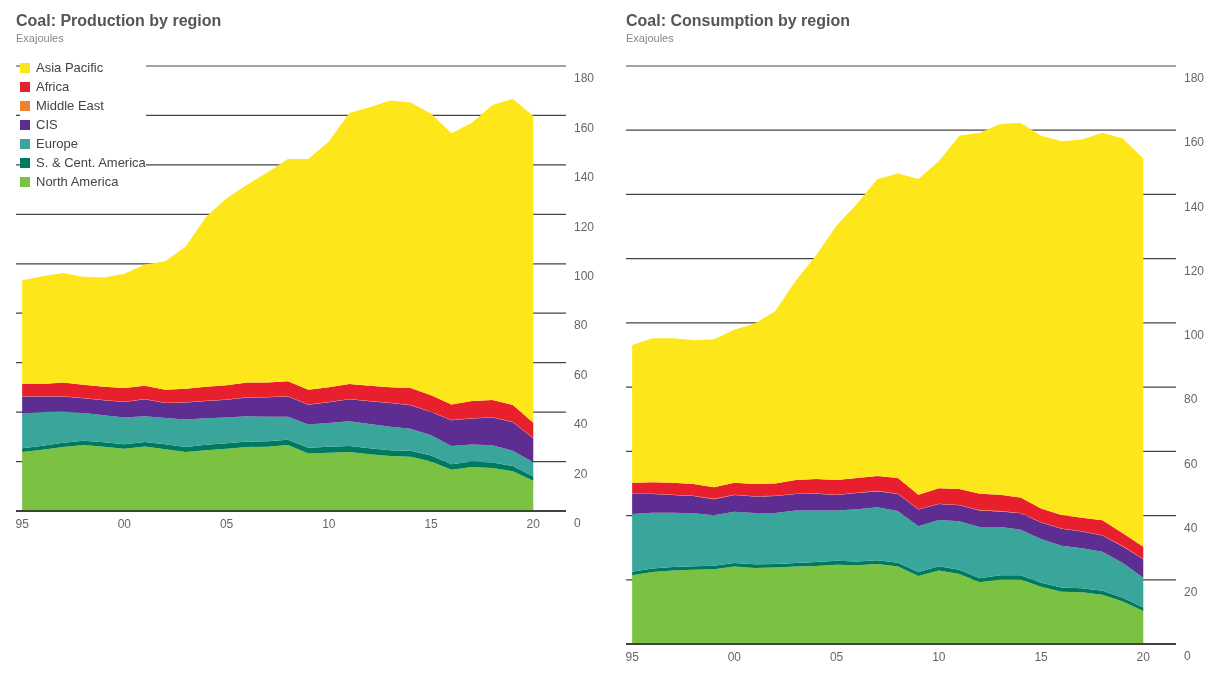 This screenshot has height=690, width=1219. I want to click on legend-label: Asia Pacific, so click(70, 67).